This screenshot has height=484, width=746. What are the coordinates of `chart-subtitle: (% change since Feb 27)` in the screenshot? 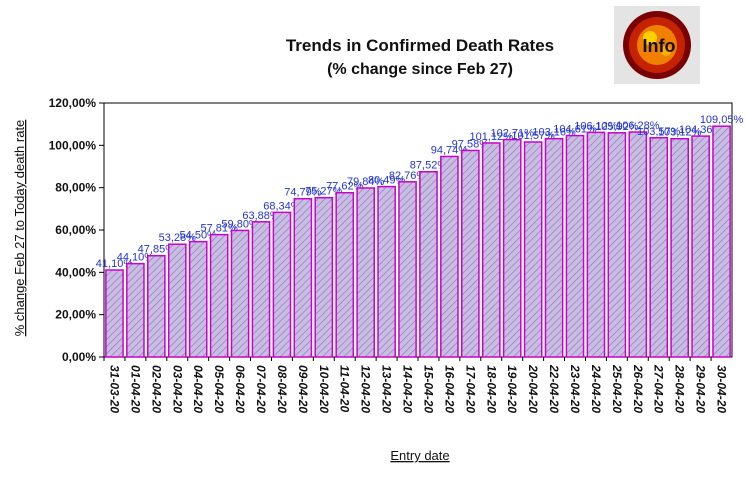 It's located at (420, 69).